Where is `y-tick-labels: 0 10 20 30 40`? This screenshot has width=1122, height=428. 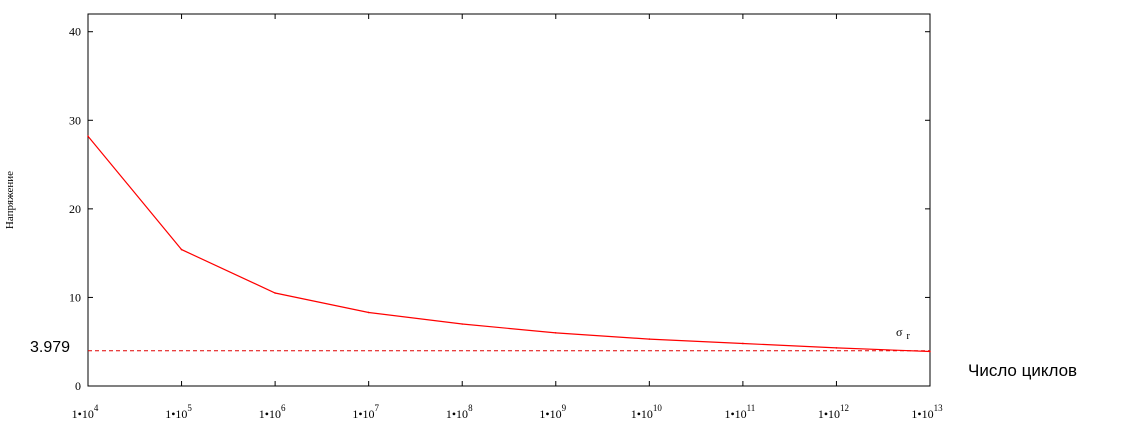
y-tick-labels: 0 10 20 30 40 is located at coordinates (75, 209).